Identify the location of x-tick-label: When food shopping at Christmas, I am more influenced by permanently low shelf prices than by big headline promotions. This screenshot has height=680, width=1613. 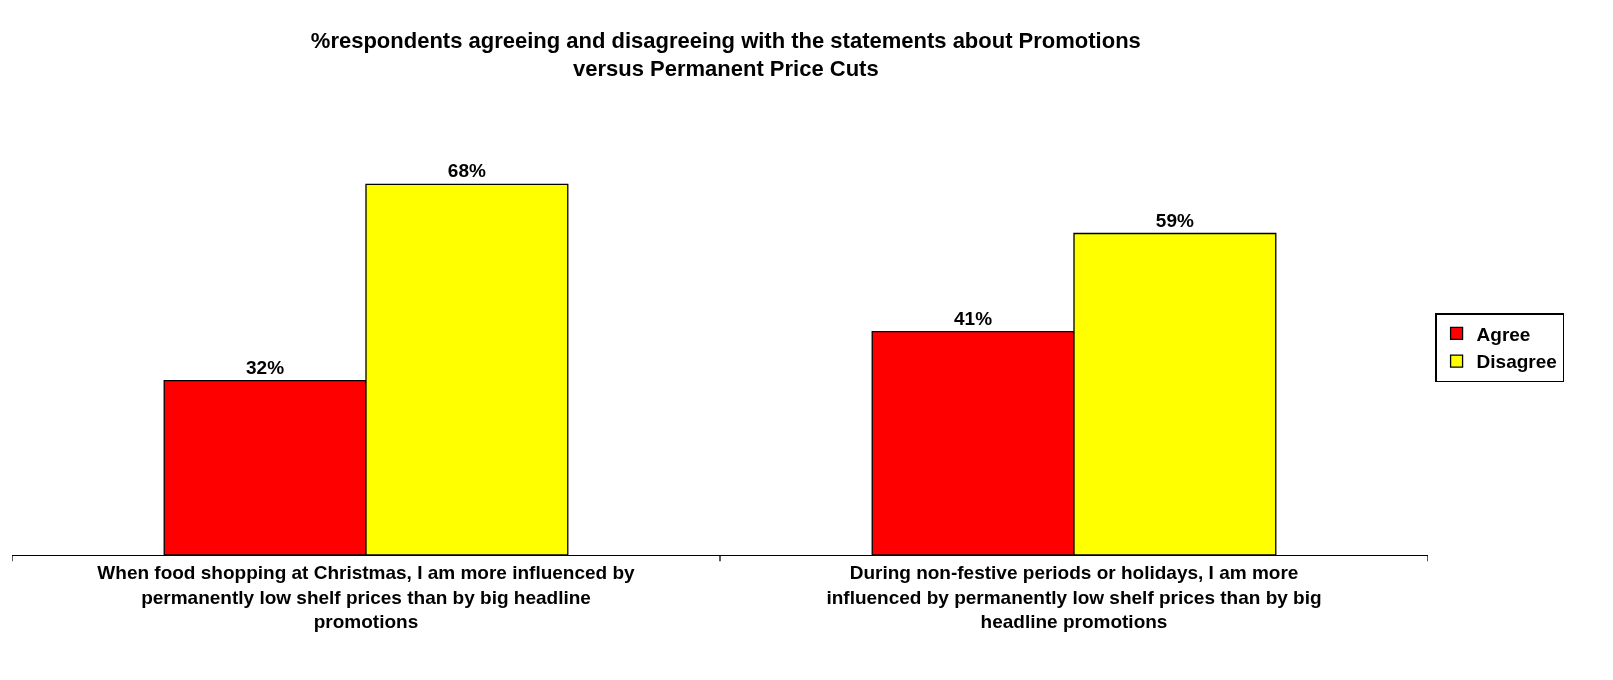
(366, 597).